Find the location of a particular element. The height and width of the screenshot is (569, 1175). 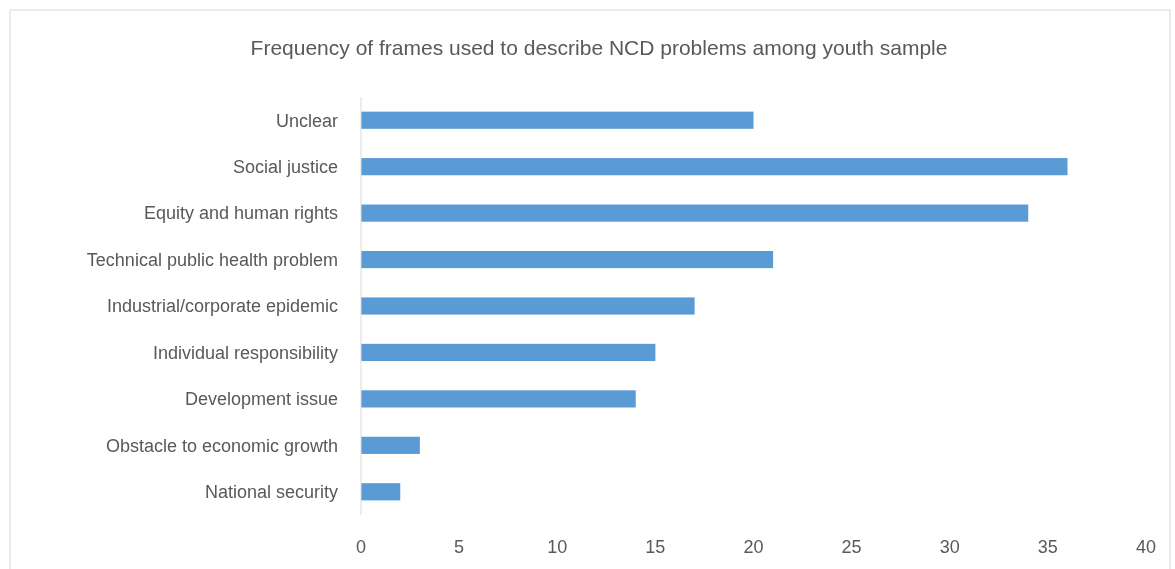

x-tick-label: 40 is located at coordinates (1146, 547).